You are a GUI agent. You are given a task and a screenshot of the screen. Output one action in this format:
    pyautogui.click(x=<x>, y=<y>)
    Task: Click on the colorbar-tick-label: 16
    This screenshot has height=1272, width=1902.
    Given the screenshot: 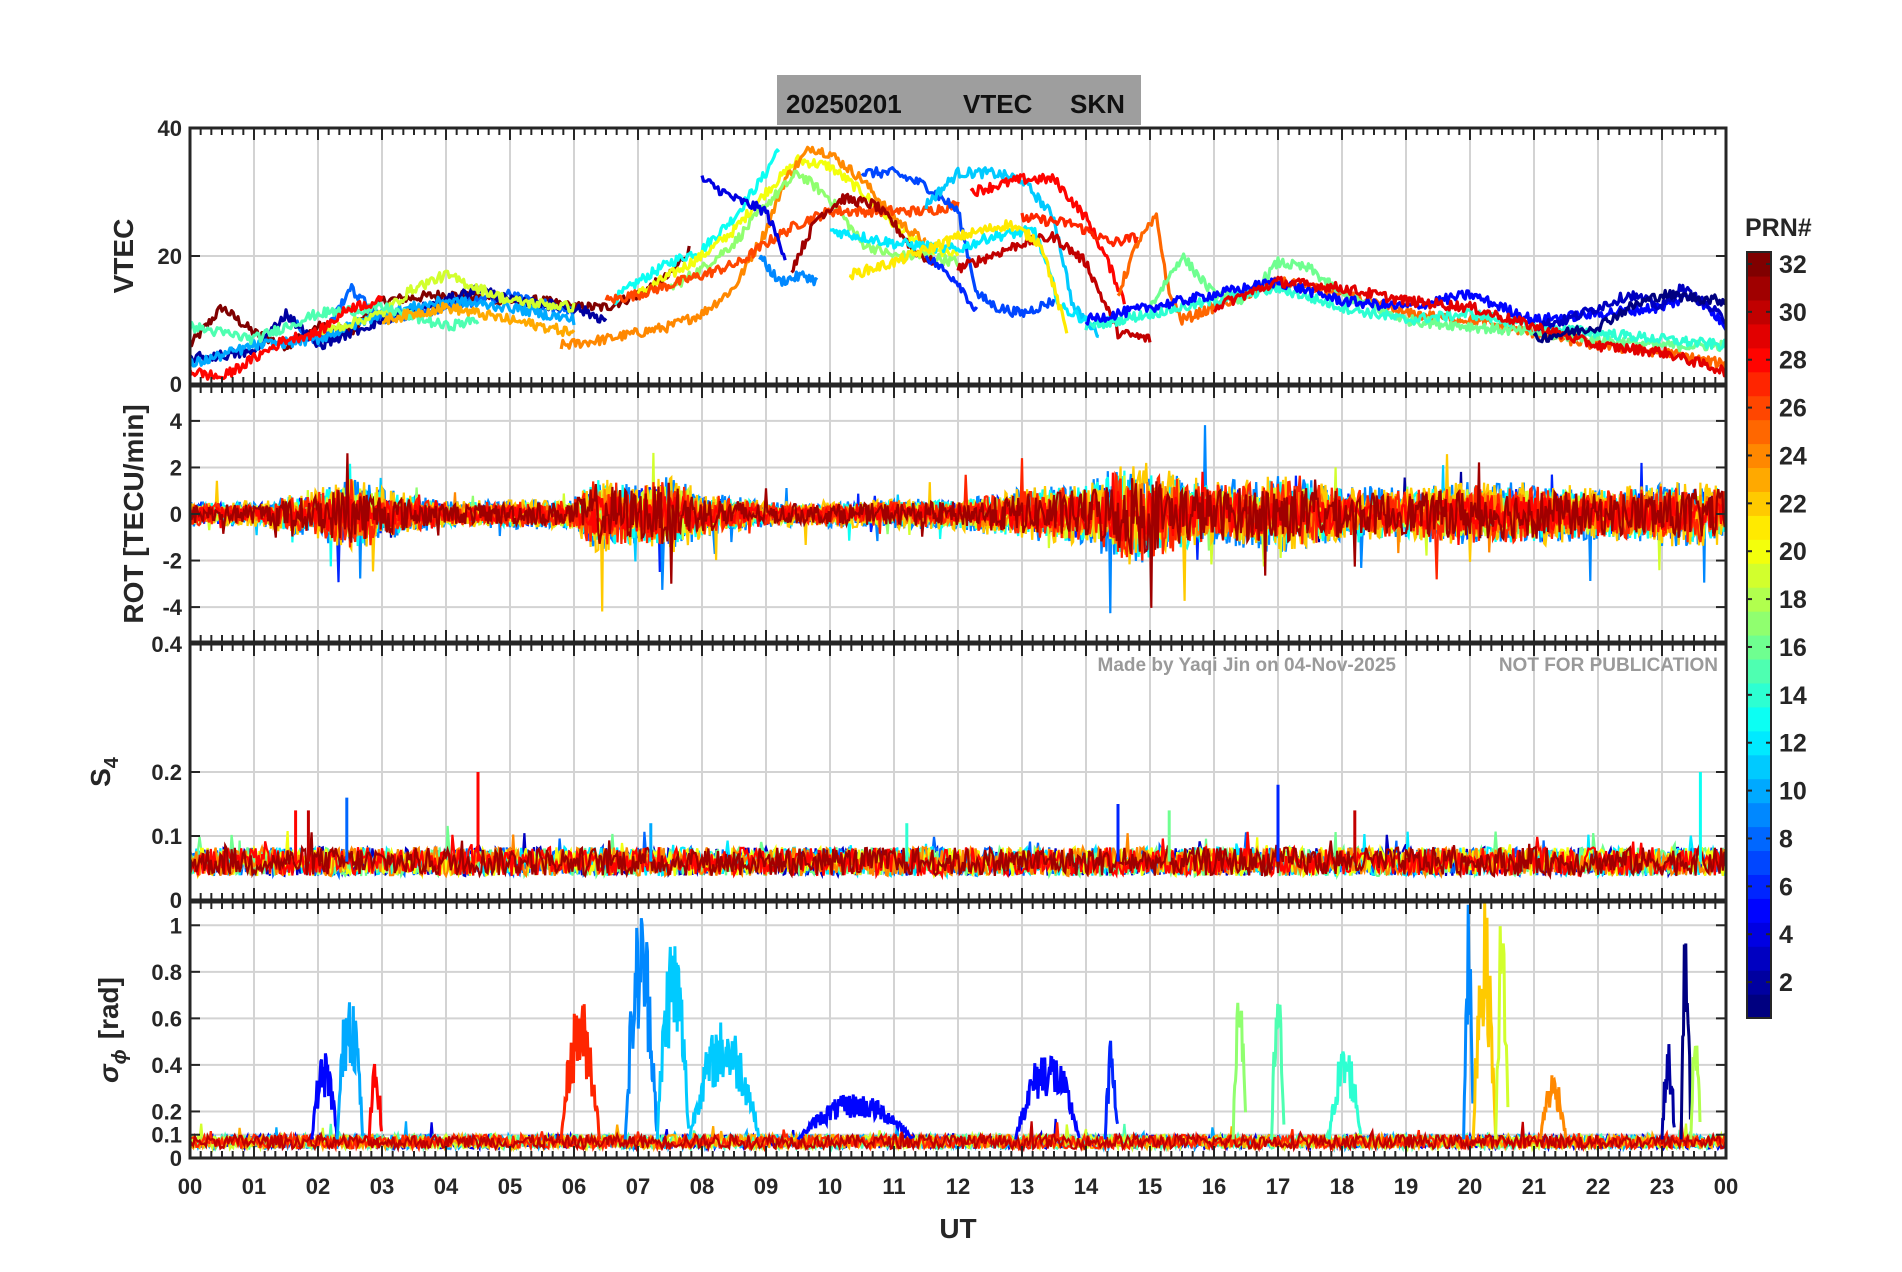 What is the action you would take?
    pyautogui.click(x=1793, y=648)
    